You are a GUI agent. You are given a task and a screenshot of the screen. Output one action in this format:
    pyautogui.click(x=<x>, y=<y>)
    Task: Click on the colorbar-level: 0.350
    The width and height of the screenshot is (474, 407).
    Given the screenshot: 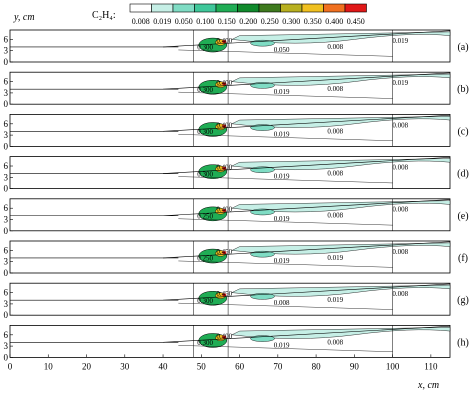 What is the action you would take?
    pyautogui.click(x=313, y=21)
    